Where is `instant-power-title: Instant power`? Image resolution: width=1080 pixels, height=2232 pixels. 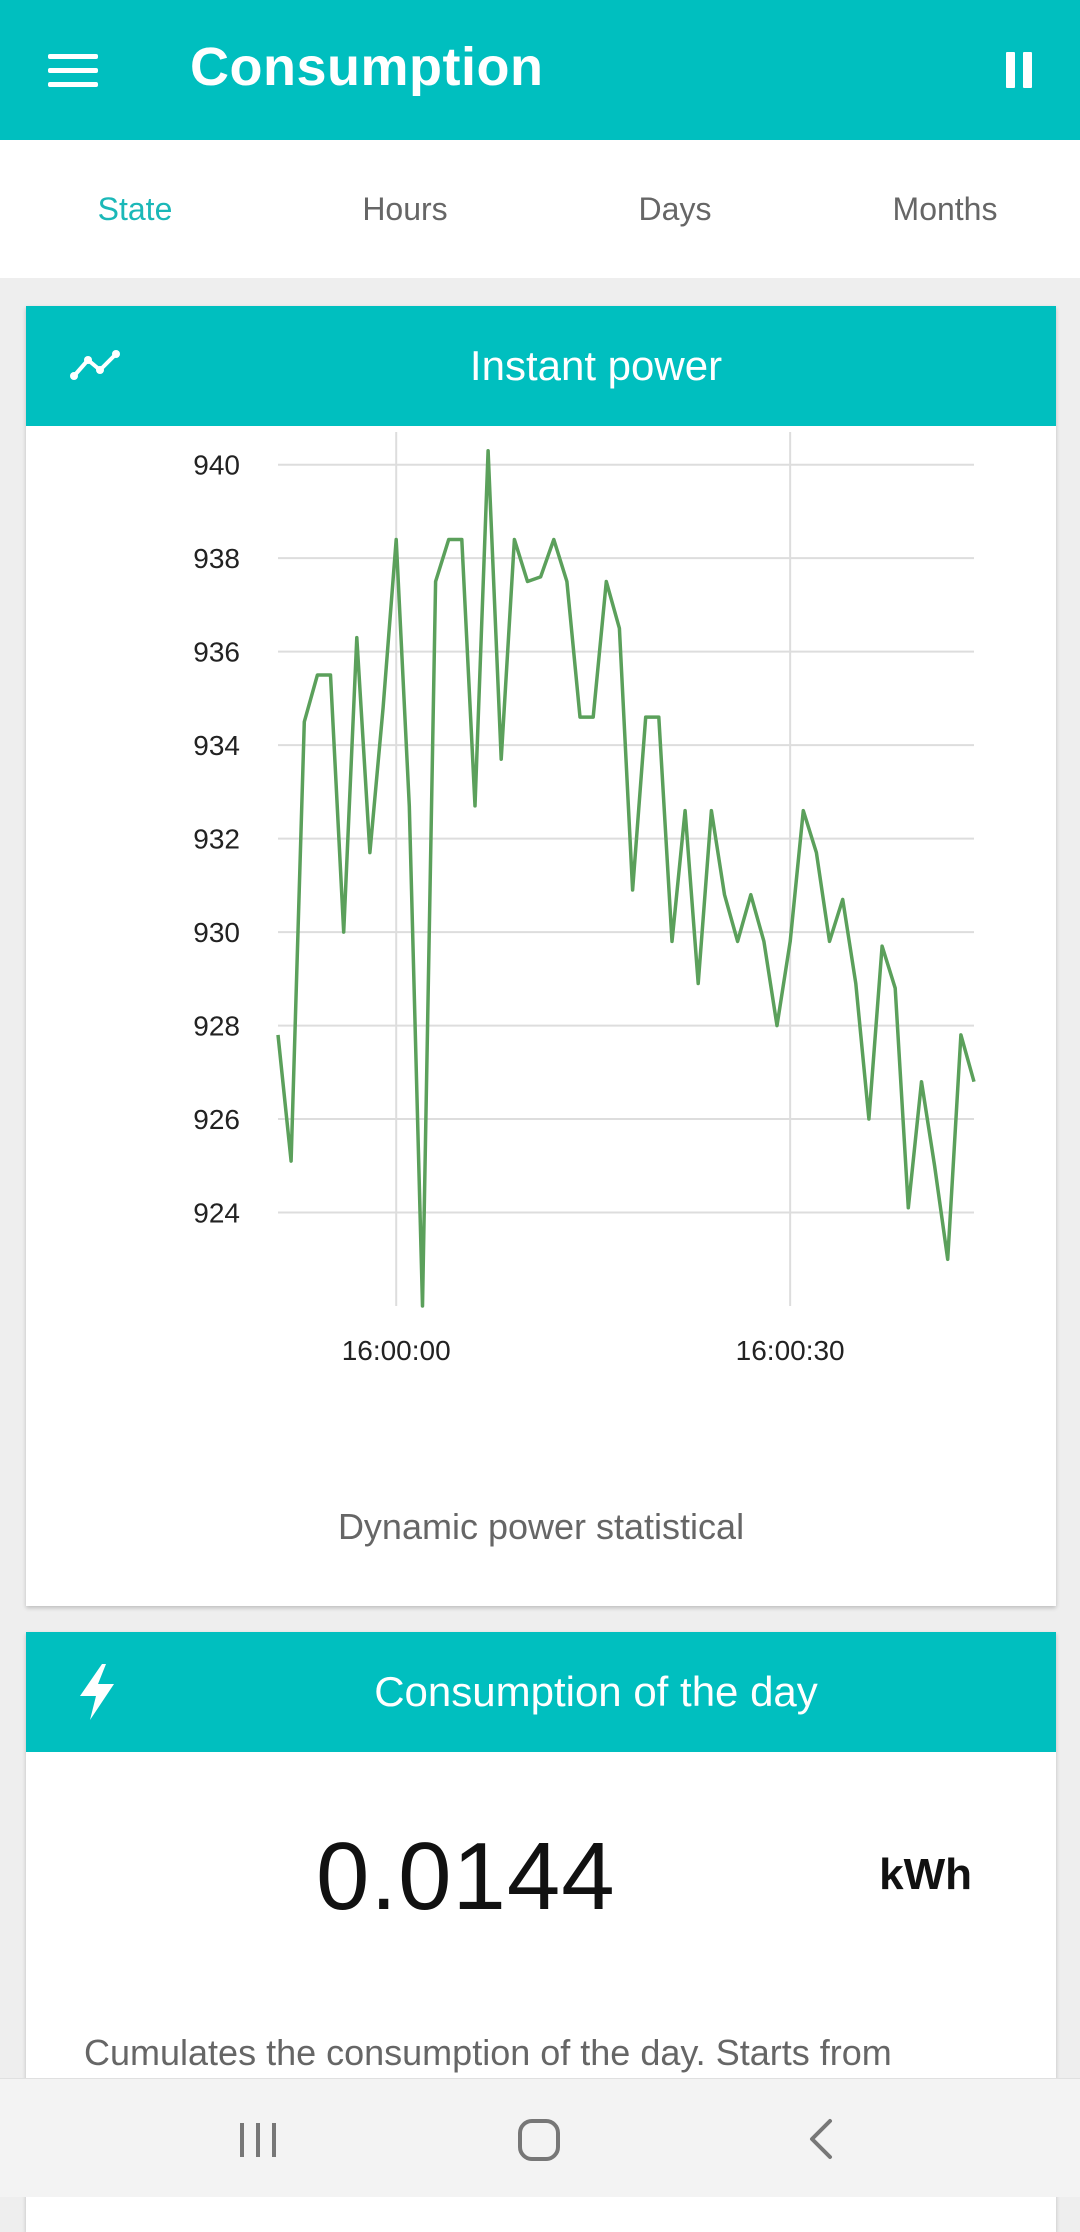
instant-power-title: Instant power is located at coordinates (596, 365).